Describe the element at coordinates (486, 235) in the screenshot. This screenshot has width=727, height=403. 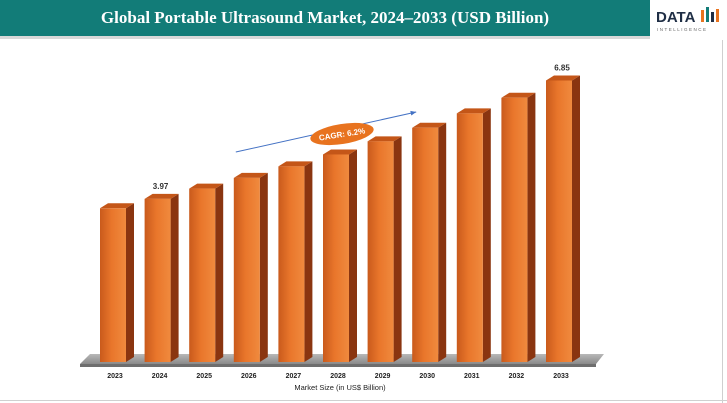
I see `bar-depth-2031` at that location.